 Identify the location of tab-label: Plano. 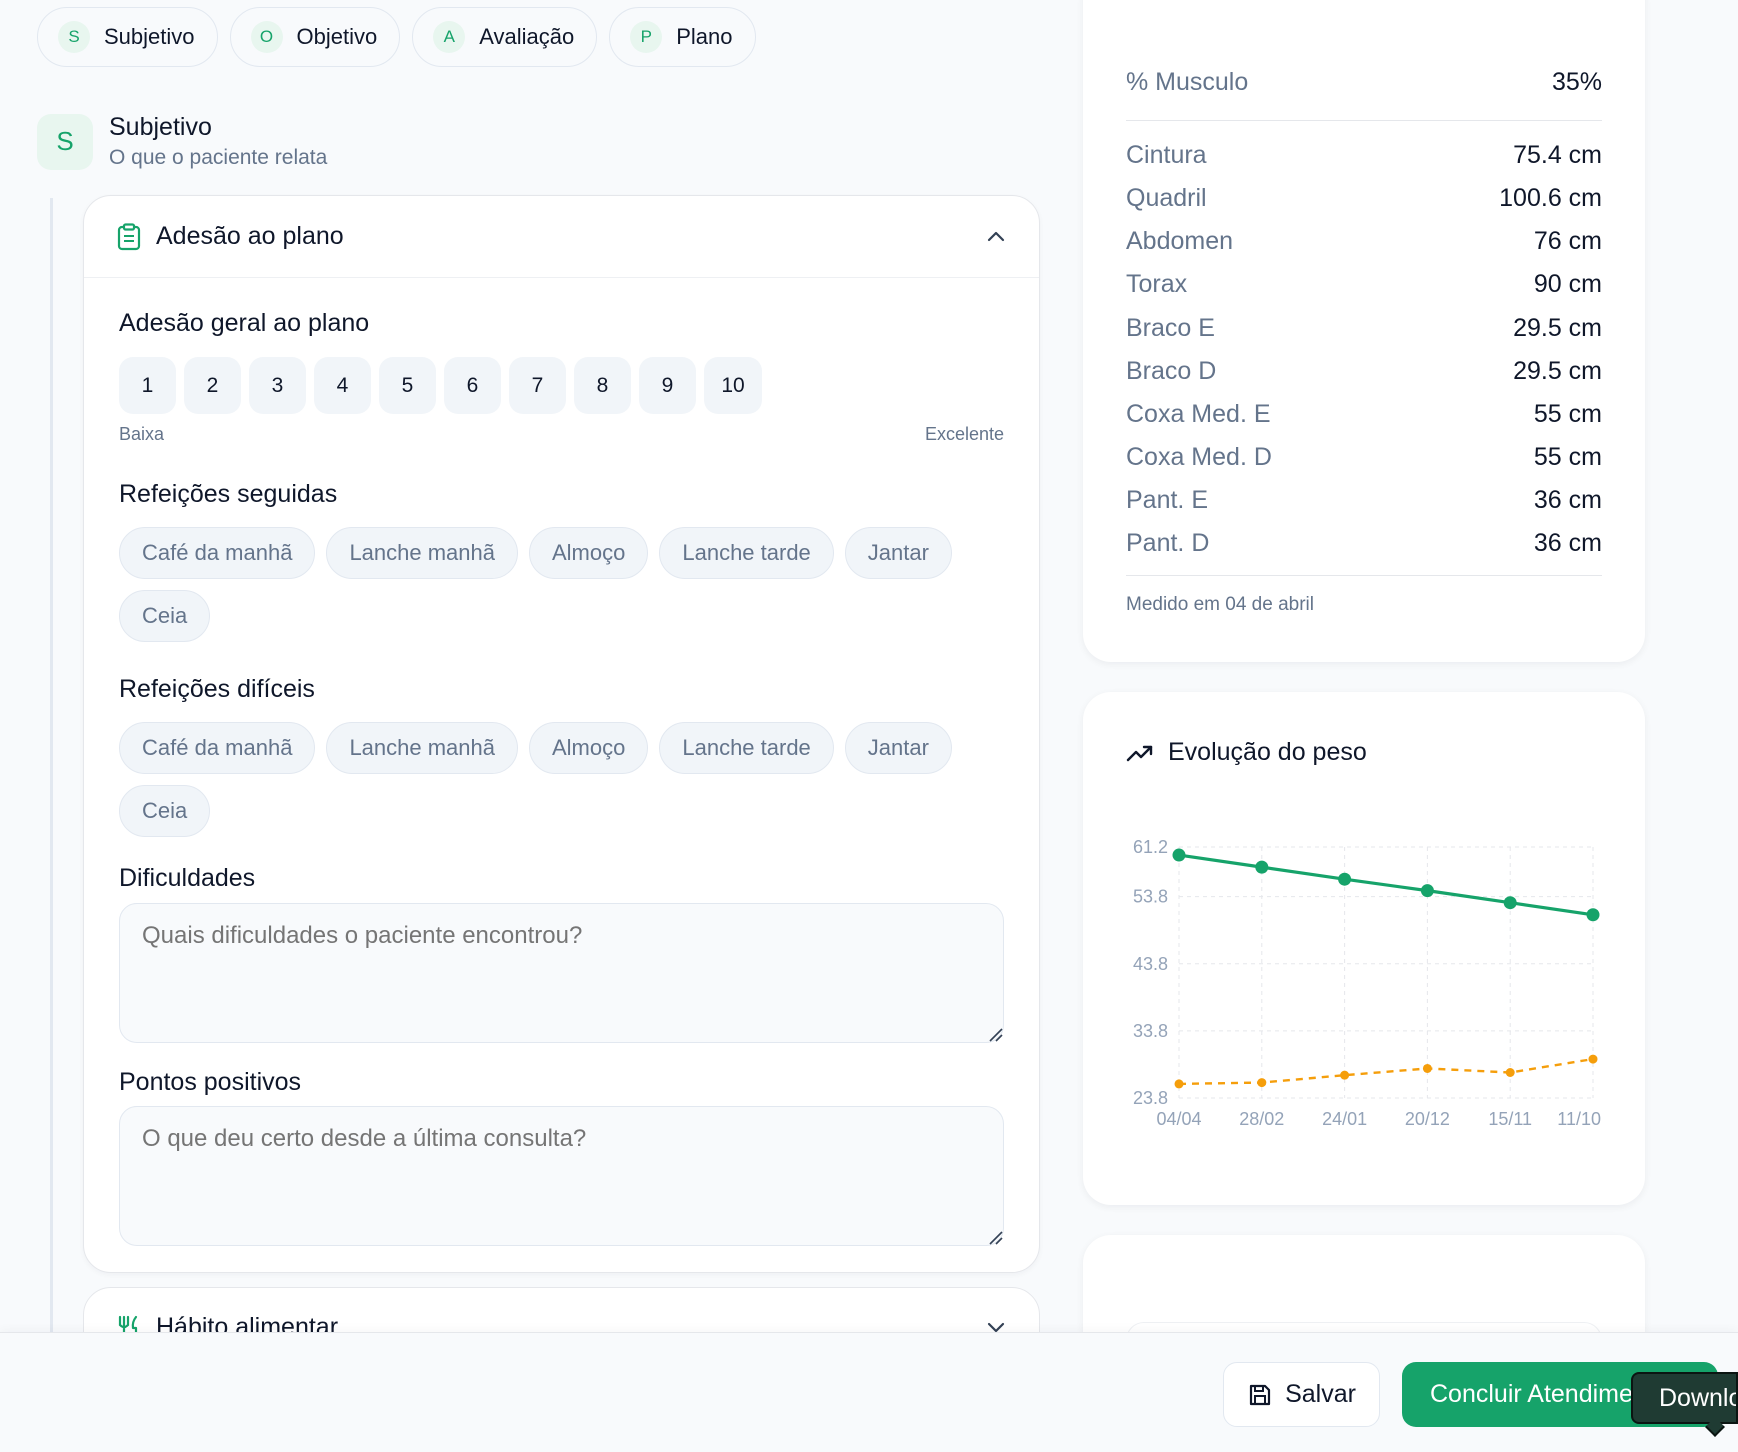
(704, 36).